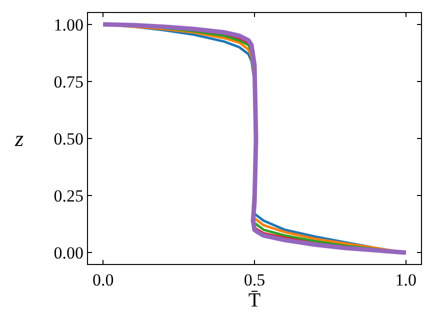 Image resolution: width=448 pixels, height=336 pixels. I want to click on y-tick-label: 1.00, so click(69, 24).